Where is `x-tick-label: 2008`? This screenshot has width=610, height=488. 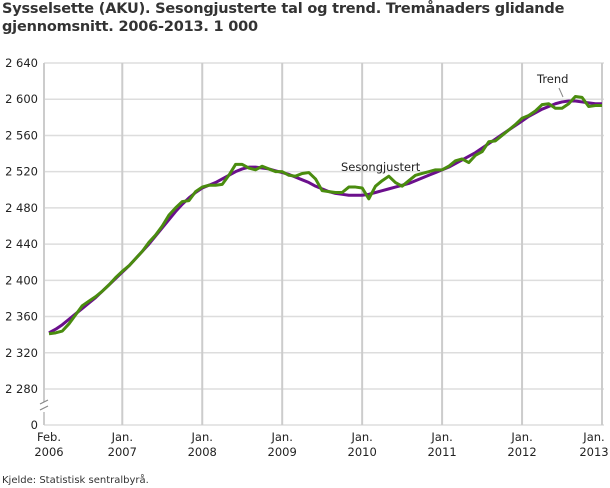
x-tick-label: 2008 is located at coordinates (202, 452).